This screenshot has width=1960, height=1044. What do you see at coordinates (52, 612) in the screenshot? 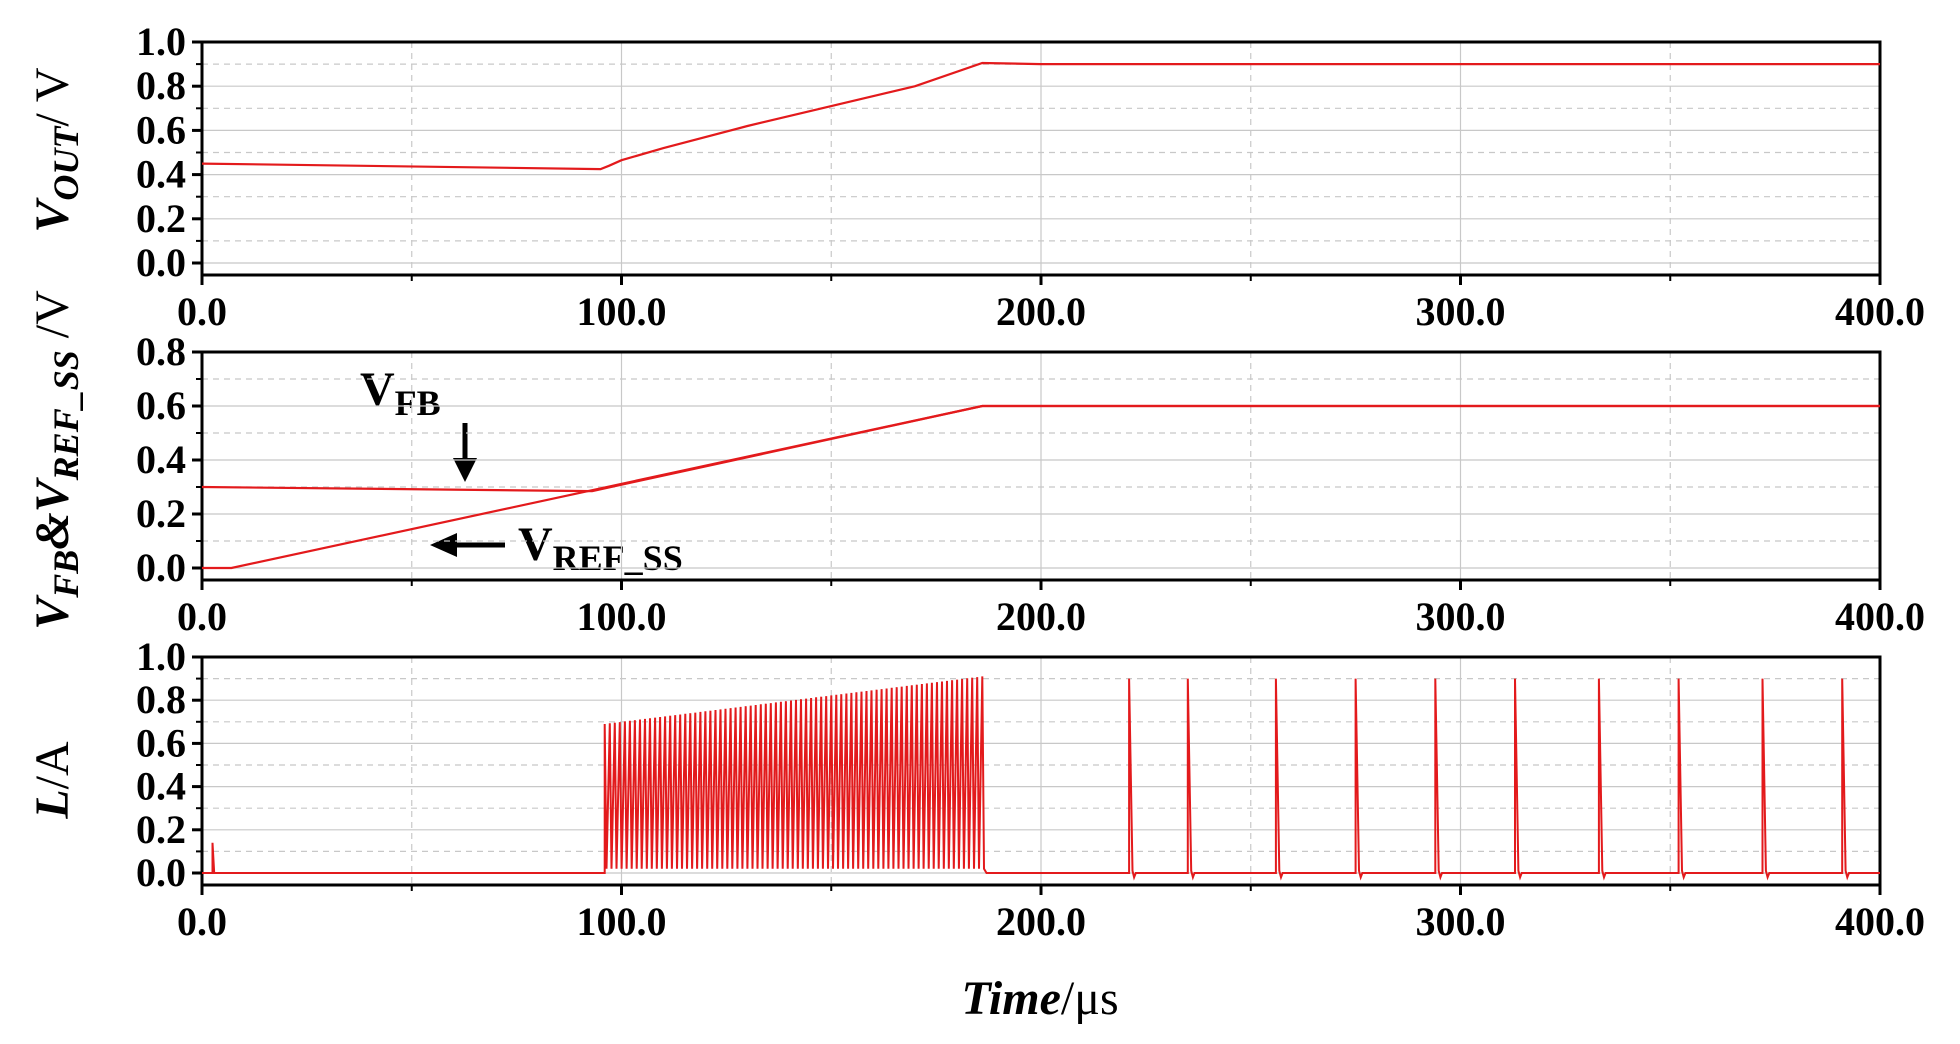
I see `mid-ylabel-main1: V` at bounding box center [52, 612].